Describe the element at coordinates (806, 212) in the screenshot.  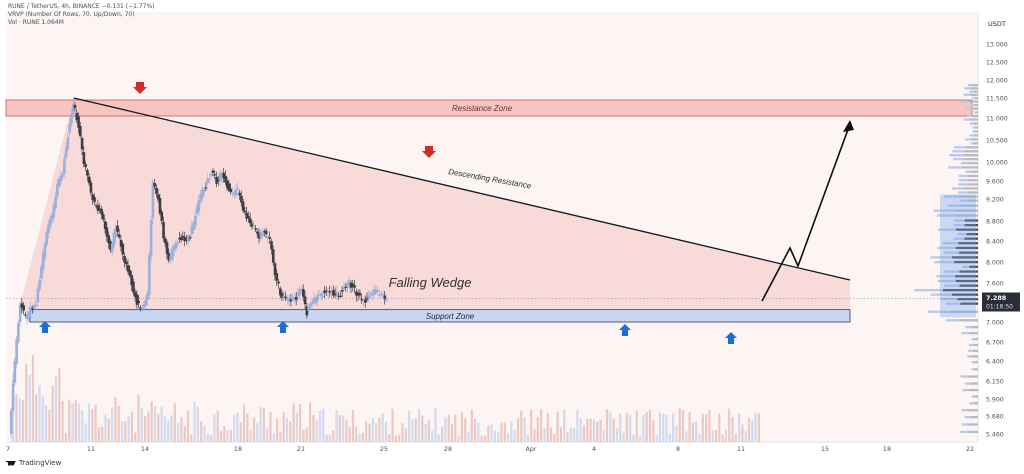
I see `projection-path` at that location.